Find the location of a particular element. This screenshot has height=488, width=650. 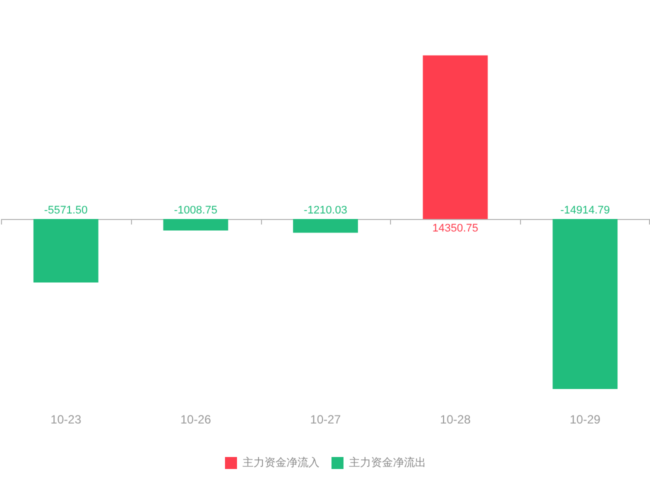

legend-label: 主力资金净流入 is located at coordinates (281, 463).